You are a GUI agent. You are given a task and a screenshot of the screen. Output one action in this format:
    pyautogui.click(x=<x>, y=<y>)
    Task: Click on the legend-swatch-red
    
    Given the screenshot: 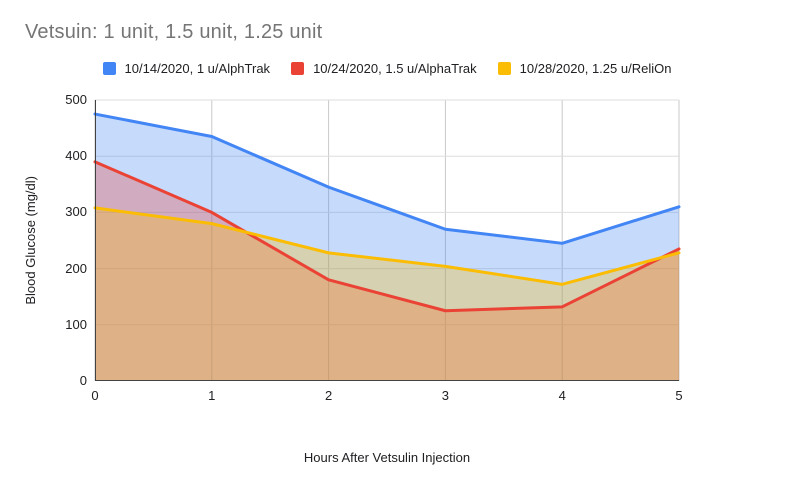 What is the action you would take?
    pyautogui.click(x=298, y=68)
    